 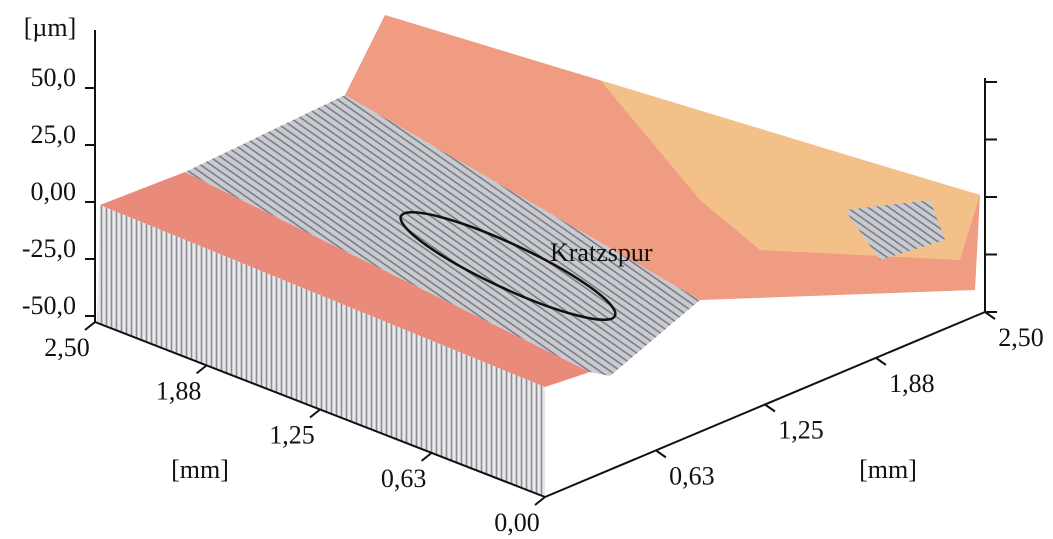 I want to click on y-axis-label: [mm], so click(x=888, y=469).